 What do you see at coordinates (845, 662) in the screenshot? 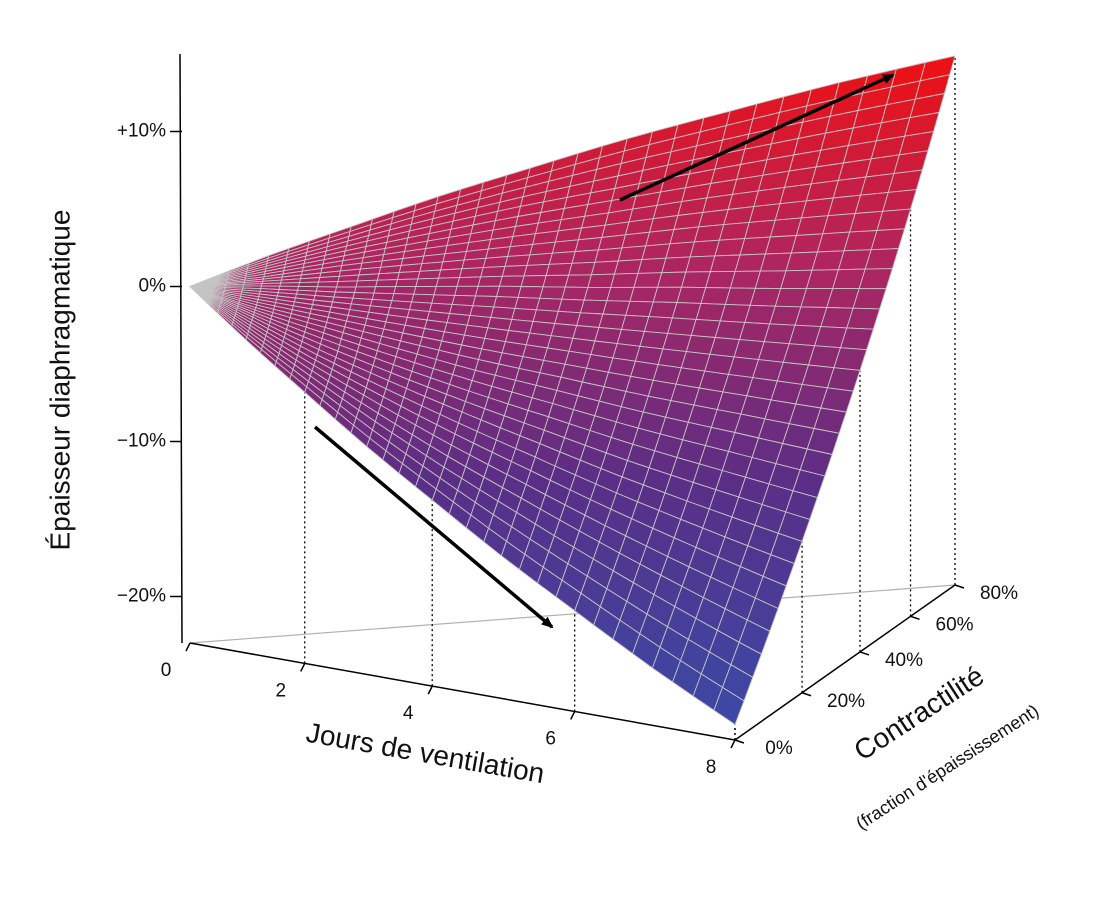
I see `y-axis-line` at bounding box center [845, 662].